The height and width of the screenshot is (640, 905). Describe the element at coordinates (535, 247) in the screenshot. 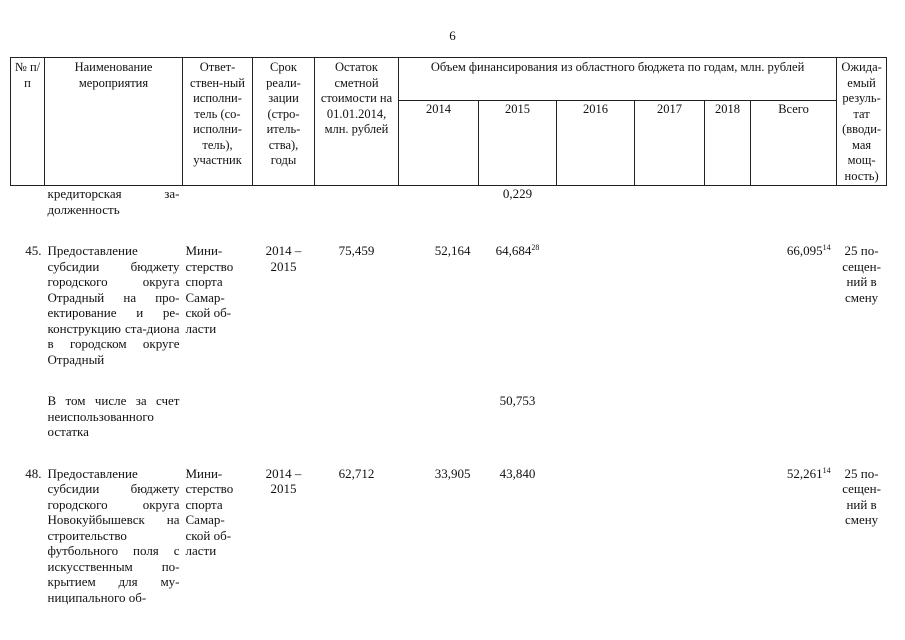

I see `footnote-ref: 28` at that location.